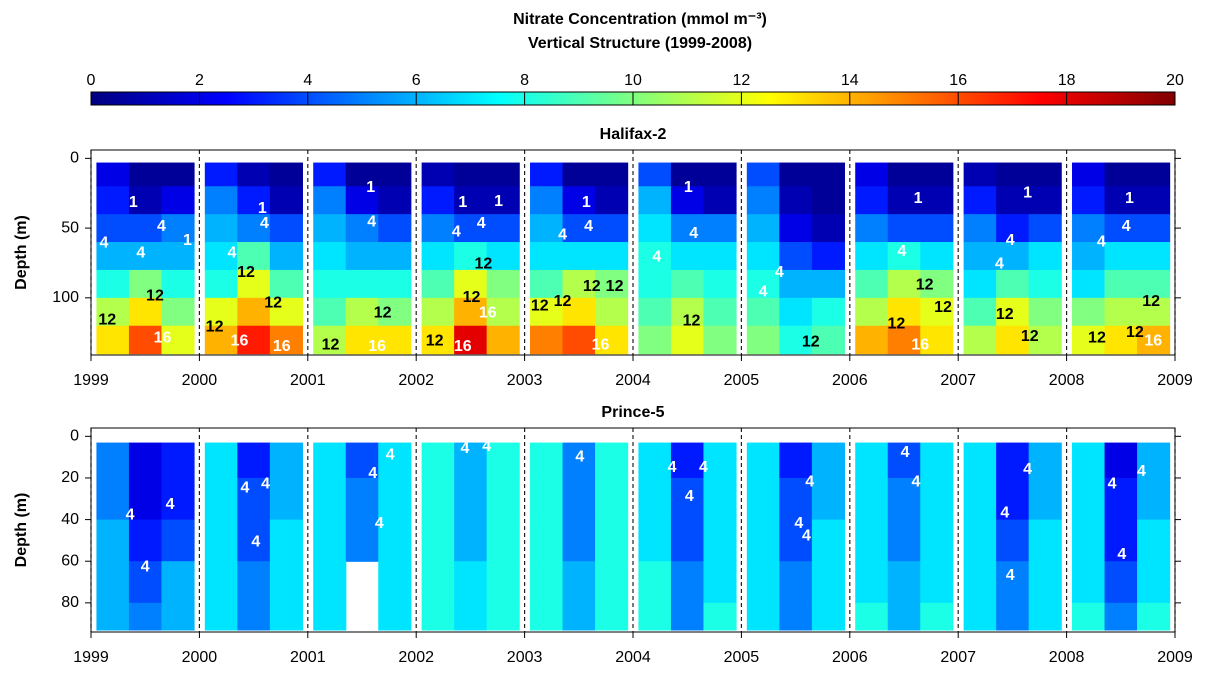  I want to click on x-tick-label: 2001, so click(308, 657).